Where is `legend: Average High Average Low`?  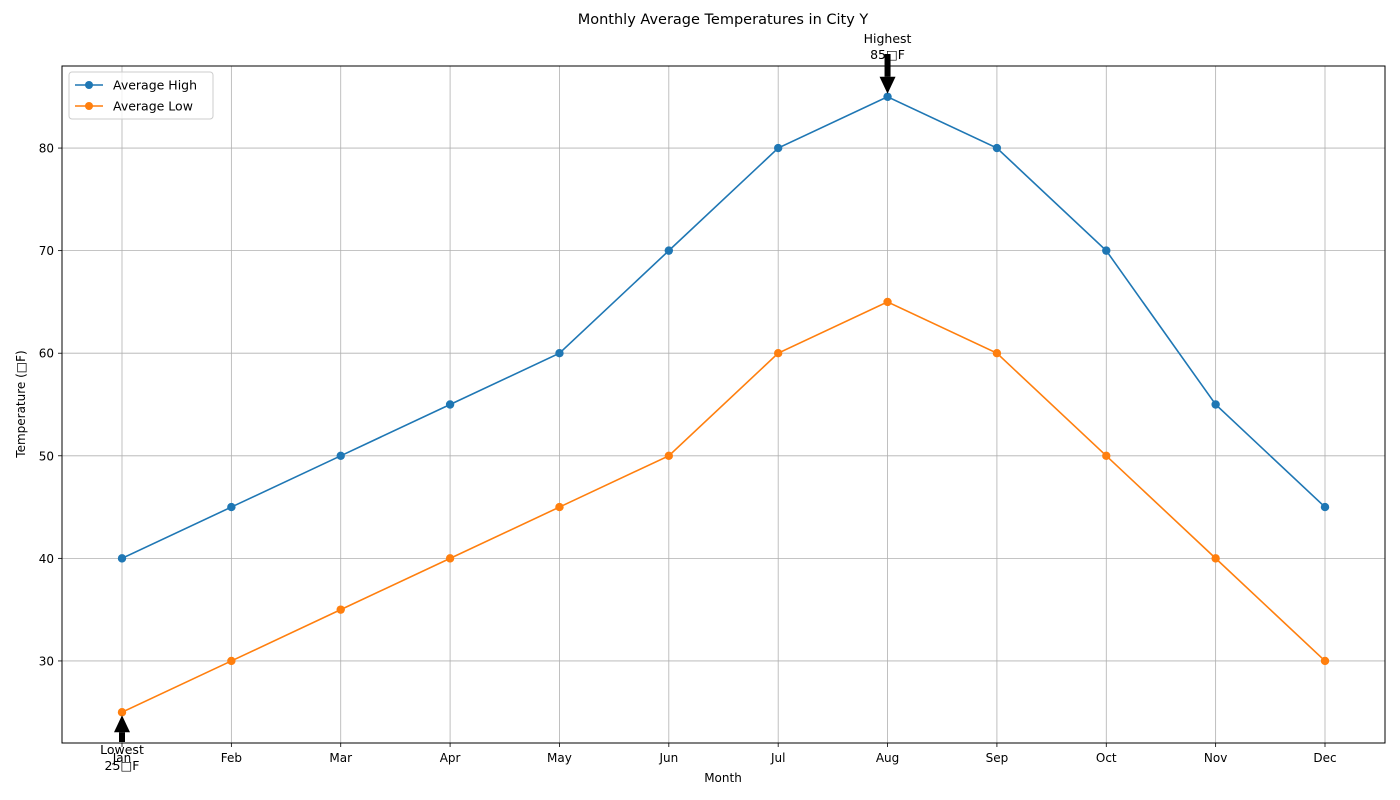
legend: Average High Average Low is located at coordinates (141, 95).